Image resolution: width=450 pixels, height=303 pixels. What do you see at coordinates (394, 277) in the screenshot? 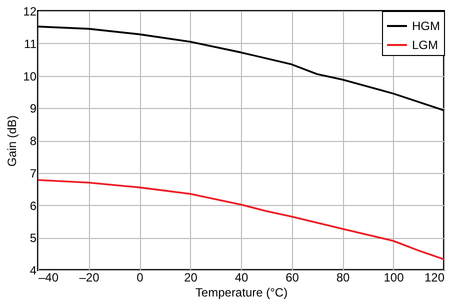
I see `x-tick-label: 100` at bounding box center [394, 277].